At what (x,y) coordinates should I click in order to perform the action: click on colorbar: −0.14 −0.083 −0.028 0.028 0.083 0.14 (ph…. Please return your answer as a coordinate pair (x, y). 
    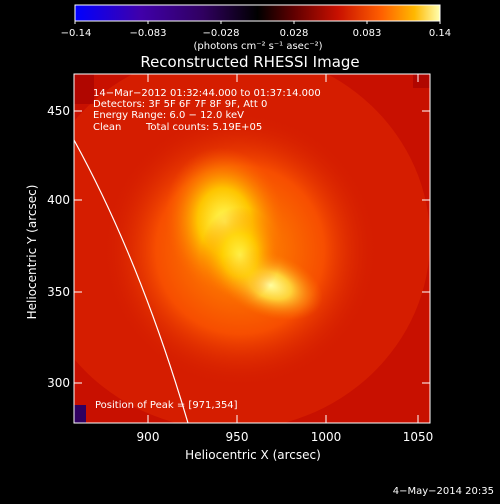
    Looking at the image, I should click on (256, 28).